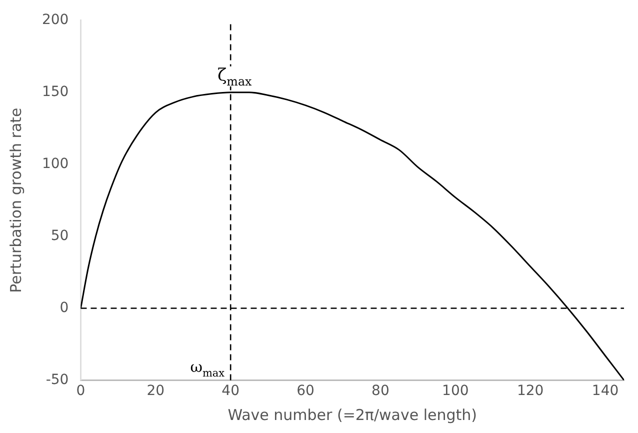 The height and width of the screenshot is (433, 638). Describe the element at coordinates (381, 391) in the screenshot. I see `x-tick-label: 80` at that location.